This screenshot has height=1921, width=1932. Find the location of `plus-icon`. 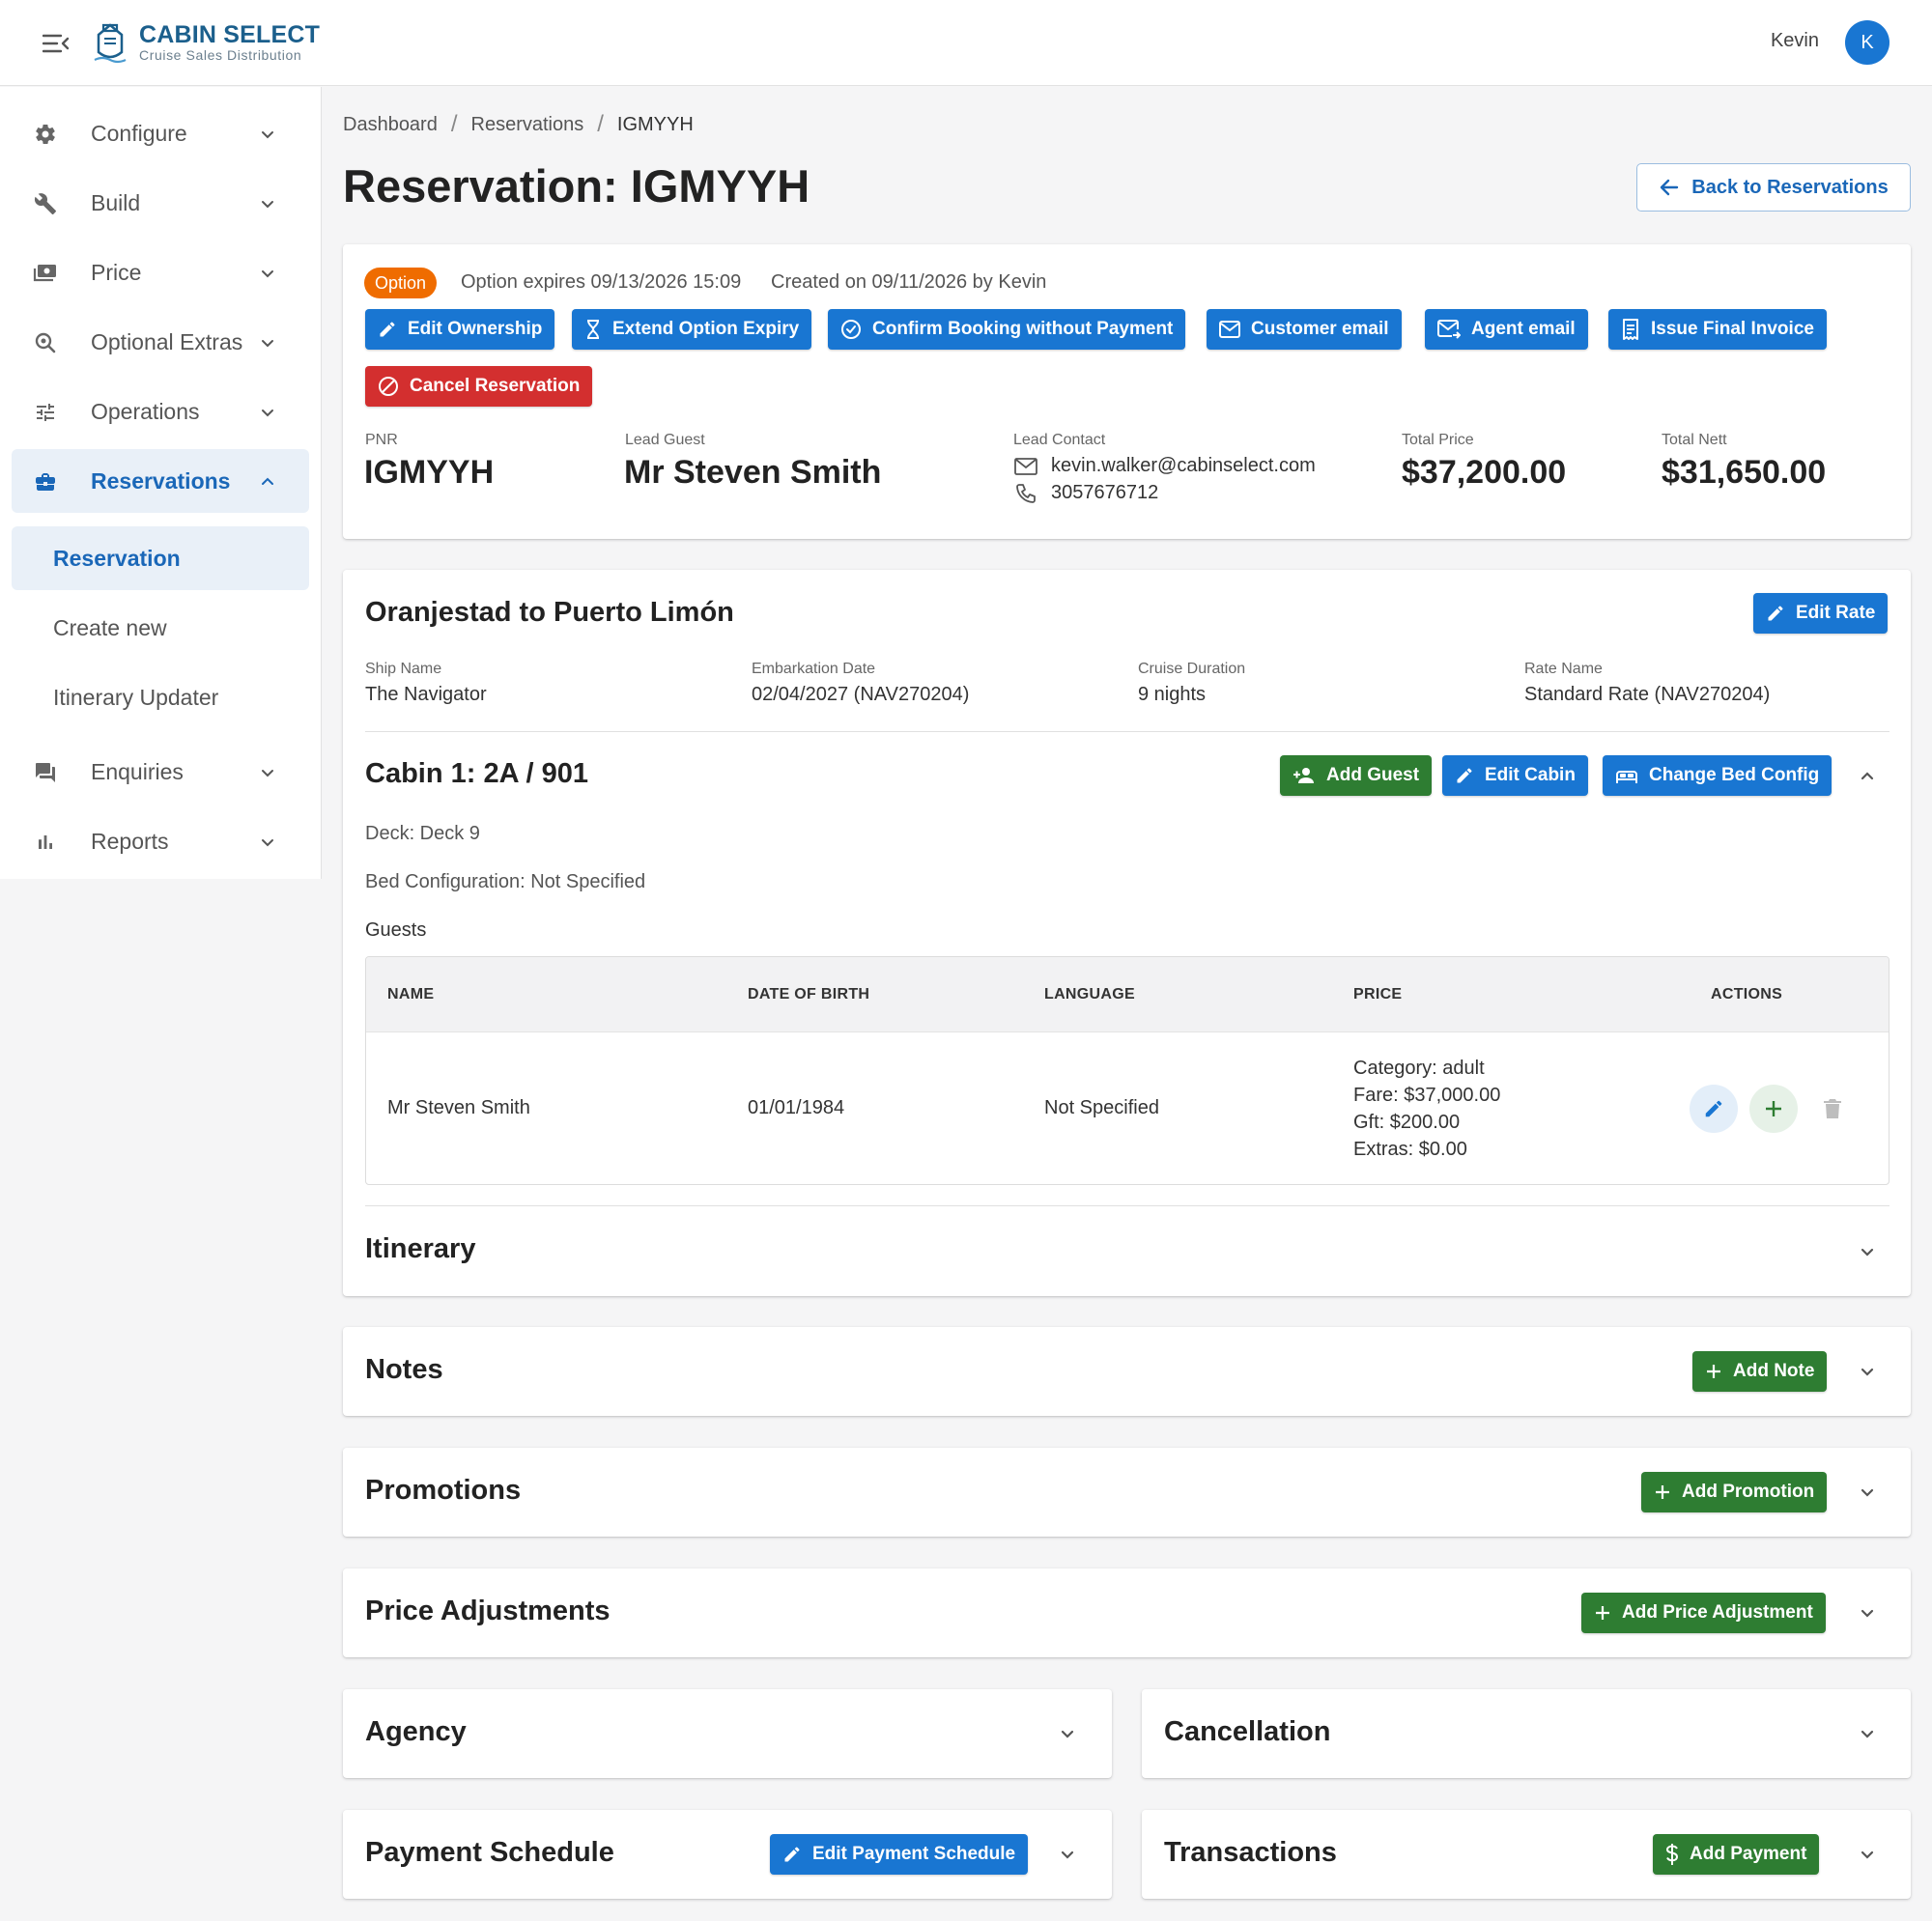

plus-icon is located at coordinates (1713, 1372).